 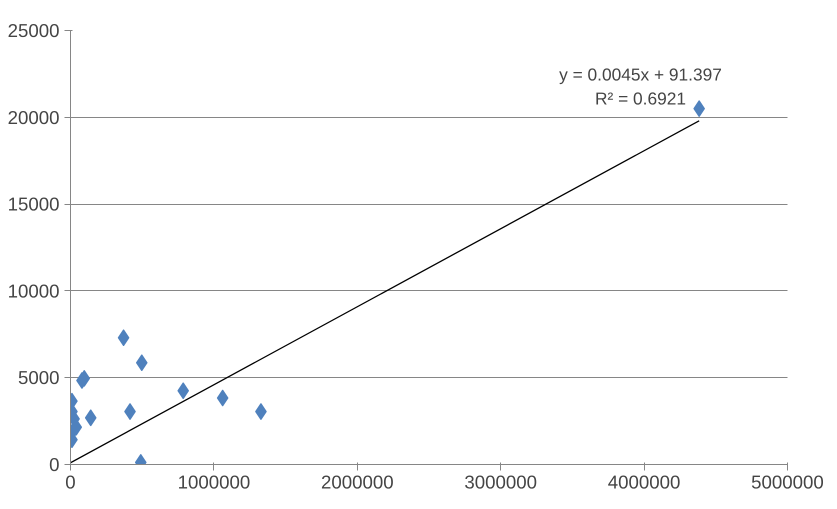 What do you see at coordinates (34, 204) in the screenshot?
I see `y-tick-label: 15000` at bounding box center [34, 204].